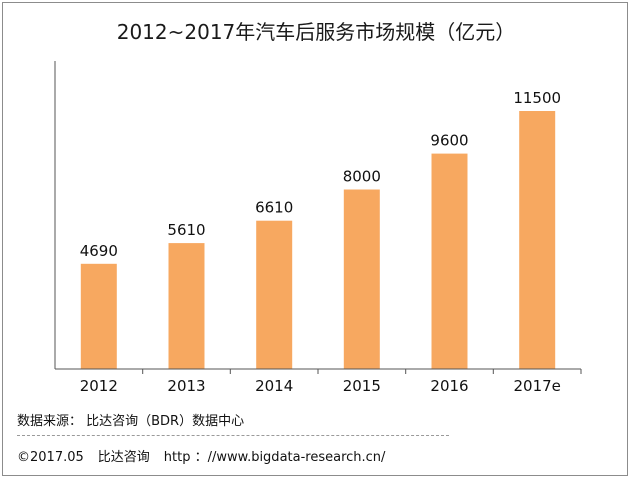 The height and width of the screenshot is (480, 632). Describe the element at coordinates (186, 230) in the screenshot. I see `data-label-2013: 5610` at that location.